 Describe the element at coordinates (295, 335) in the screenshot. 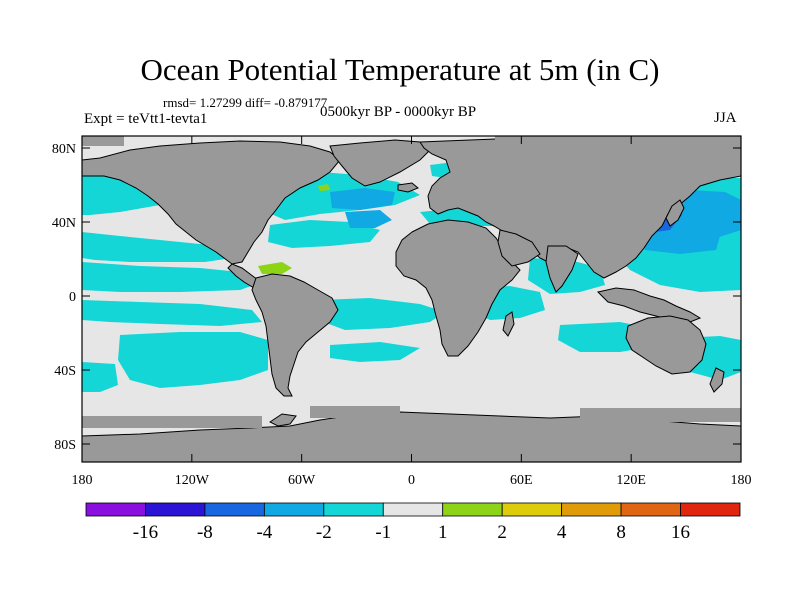

I see `land-south-america` at that location.